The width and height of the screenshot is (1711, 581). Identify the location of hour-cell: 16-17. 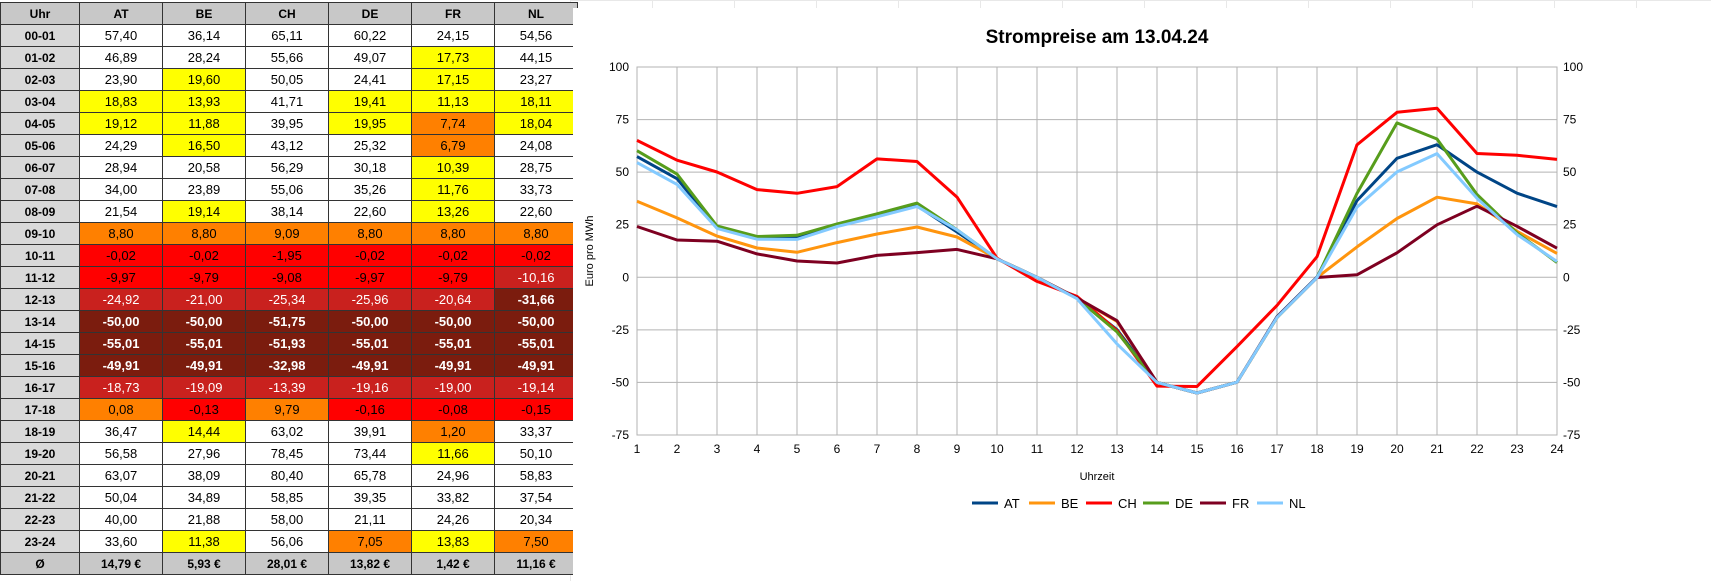
(40, 387).